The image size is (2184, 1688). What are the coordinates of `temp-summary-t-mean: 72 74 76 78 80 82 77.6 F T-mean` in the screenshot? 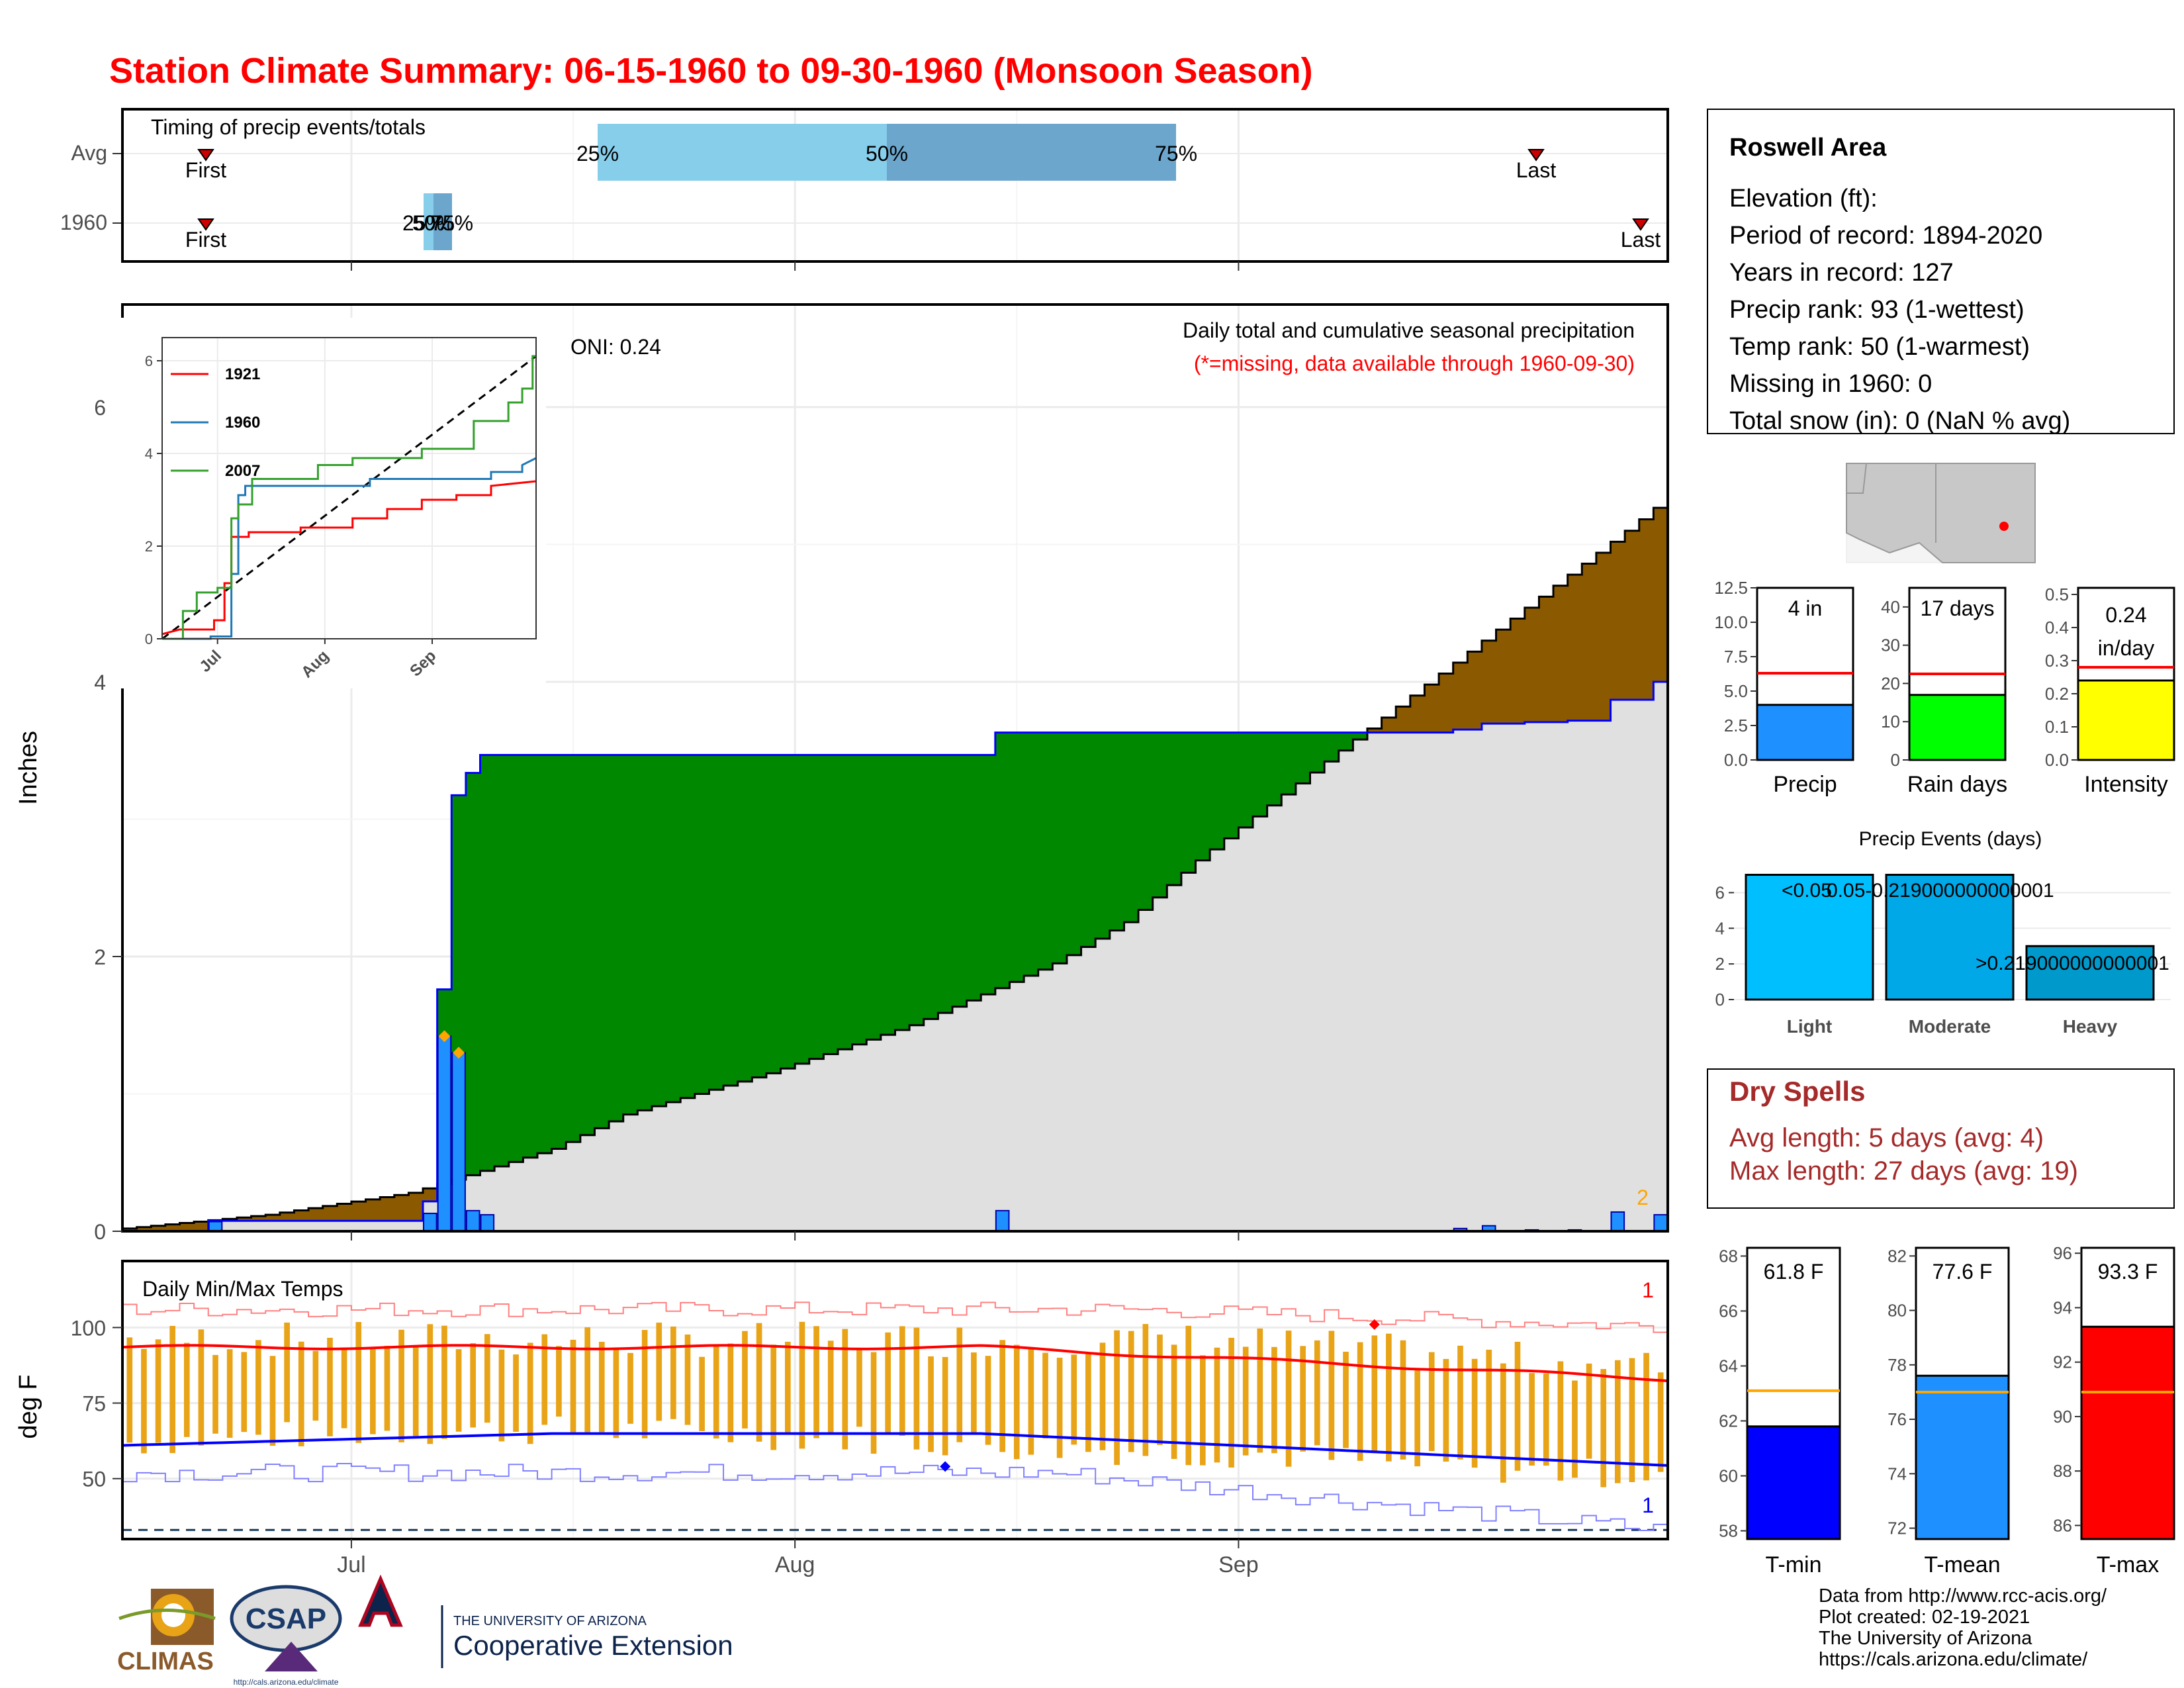 It's located at (1949, 1411).